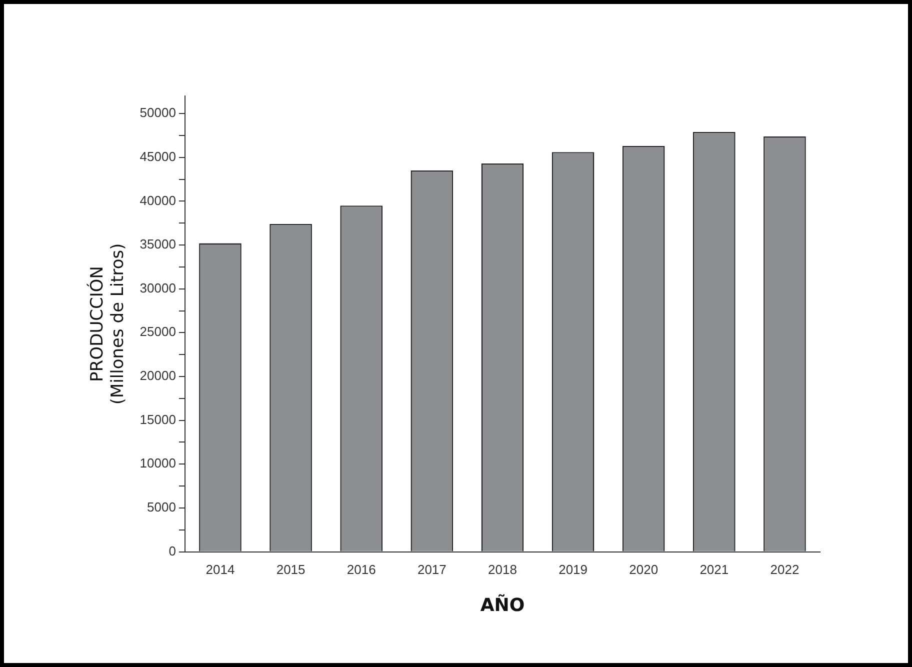  Describe the element at coordinates (158, 288) in the screenshot. I see `y-tick-label: 30000` at that location.